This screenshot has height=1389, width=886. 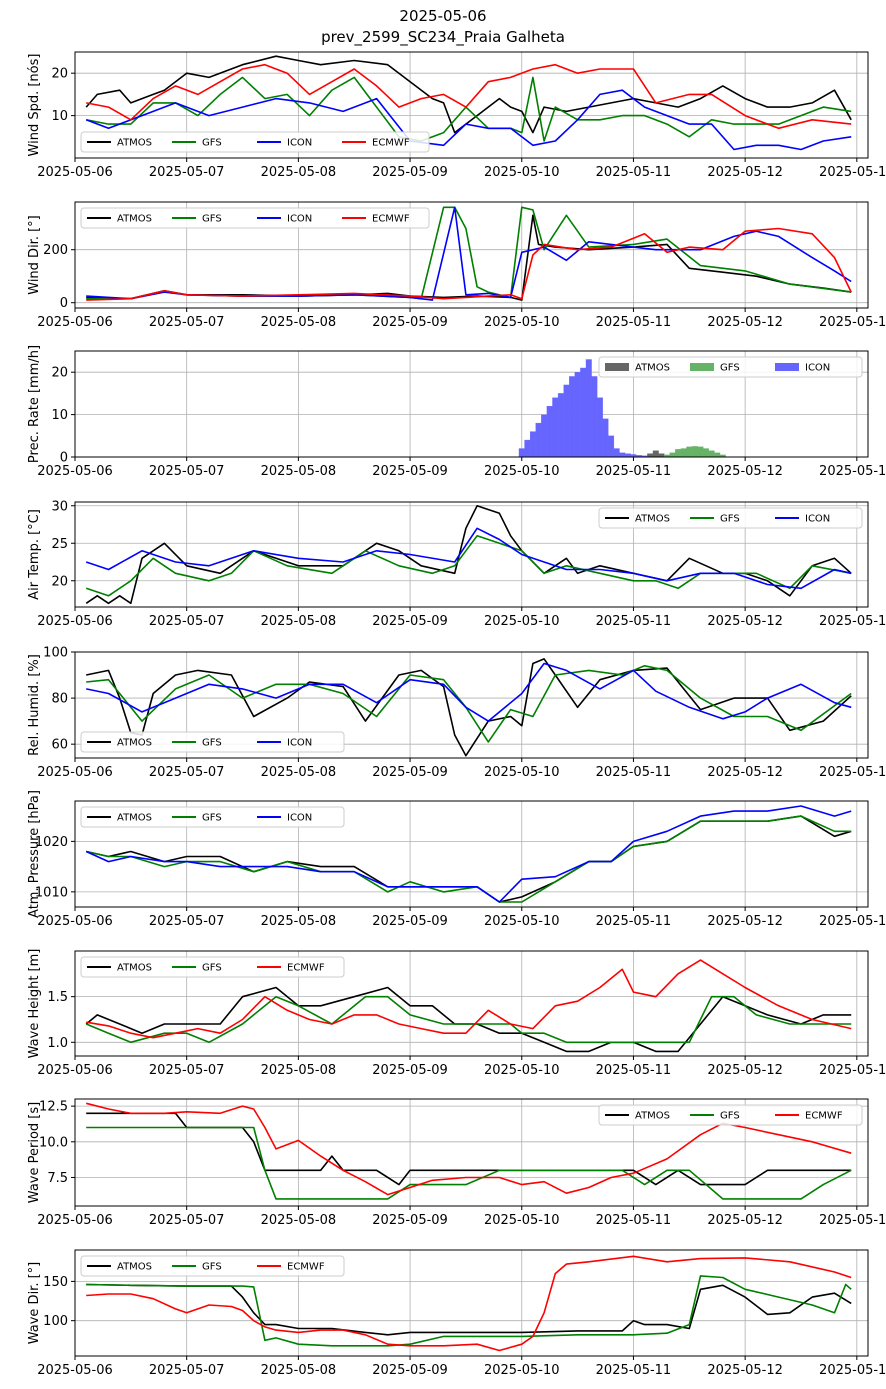 I want to click on y-tick-label: 25, so click(x=59, y=544).